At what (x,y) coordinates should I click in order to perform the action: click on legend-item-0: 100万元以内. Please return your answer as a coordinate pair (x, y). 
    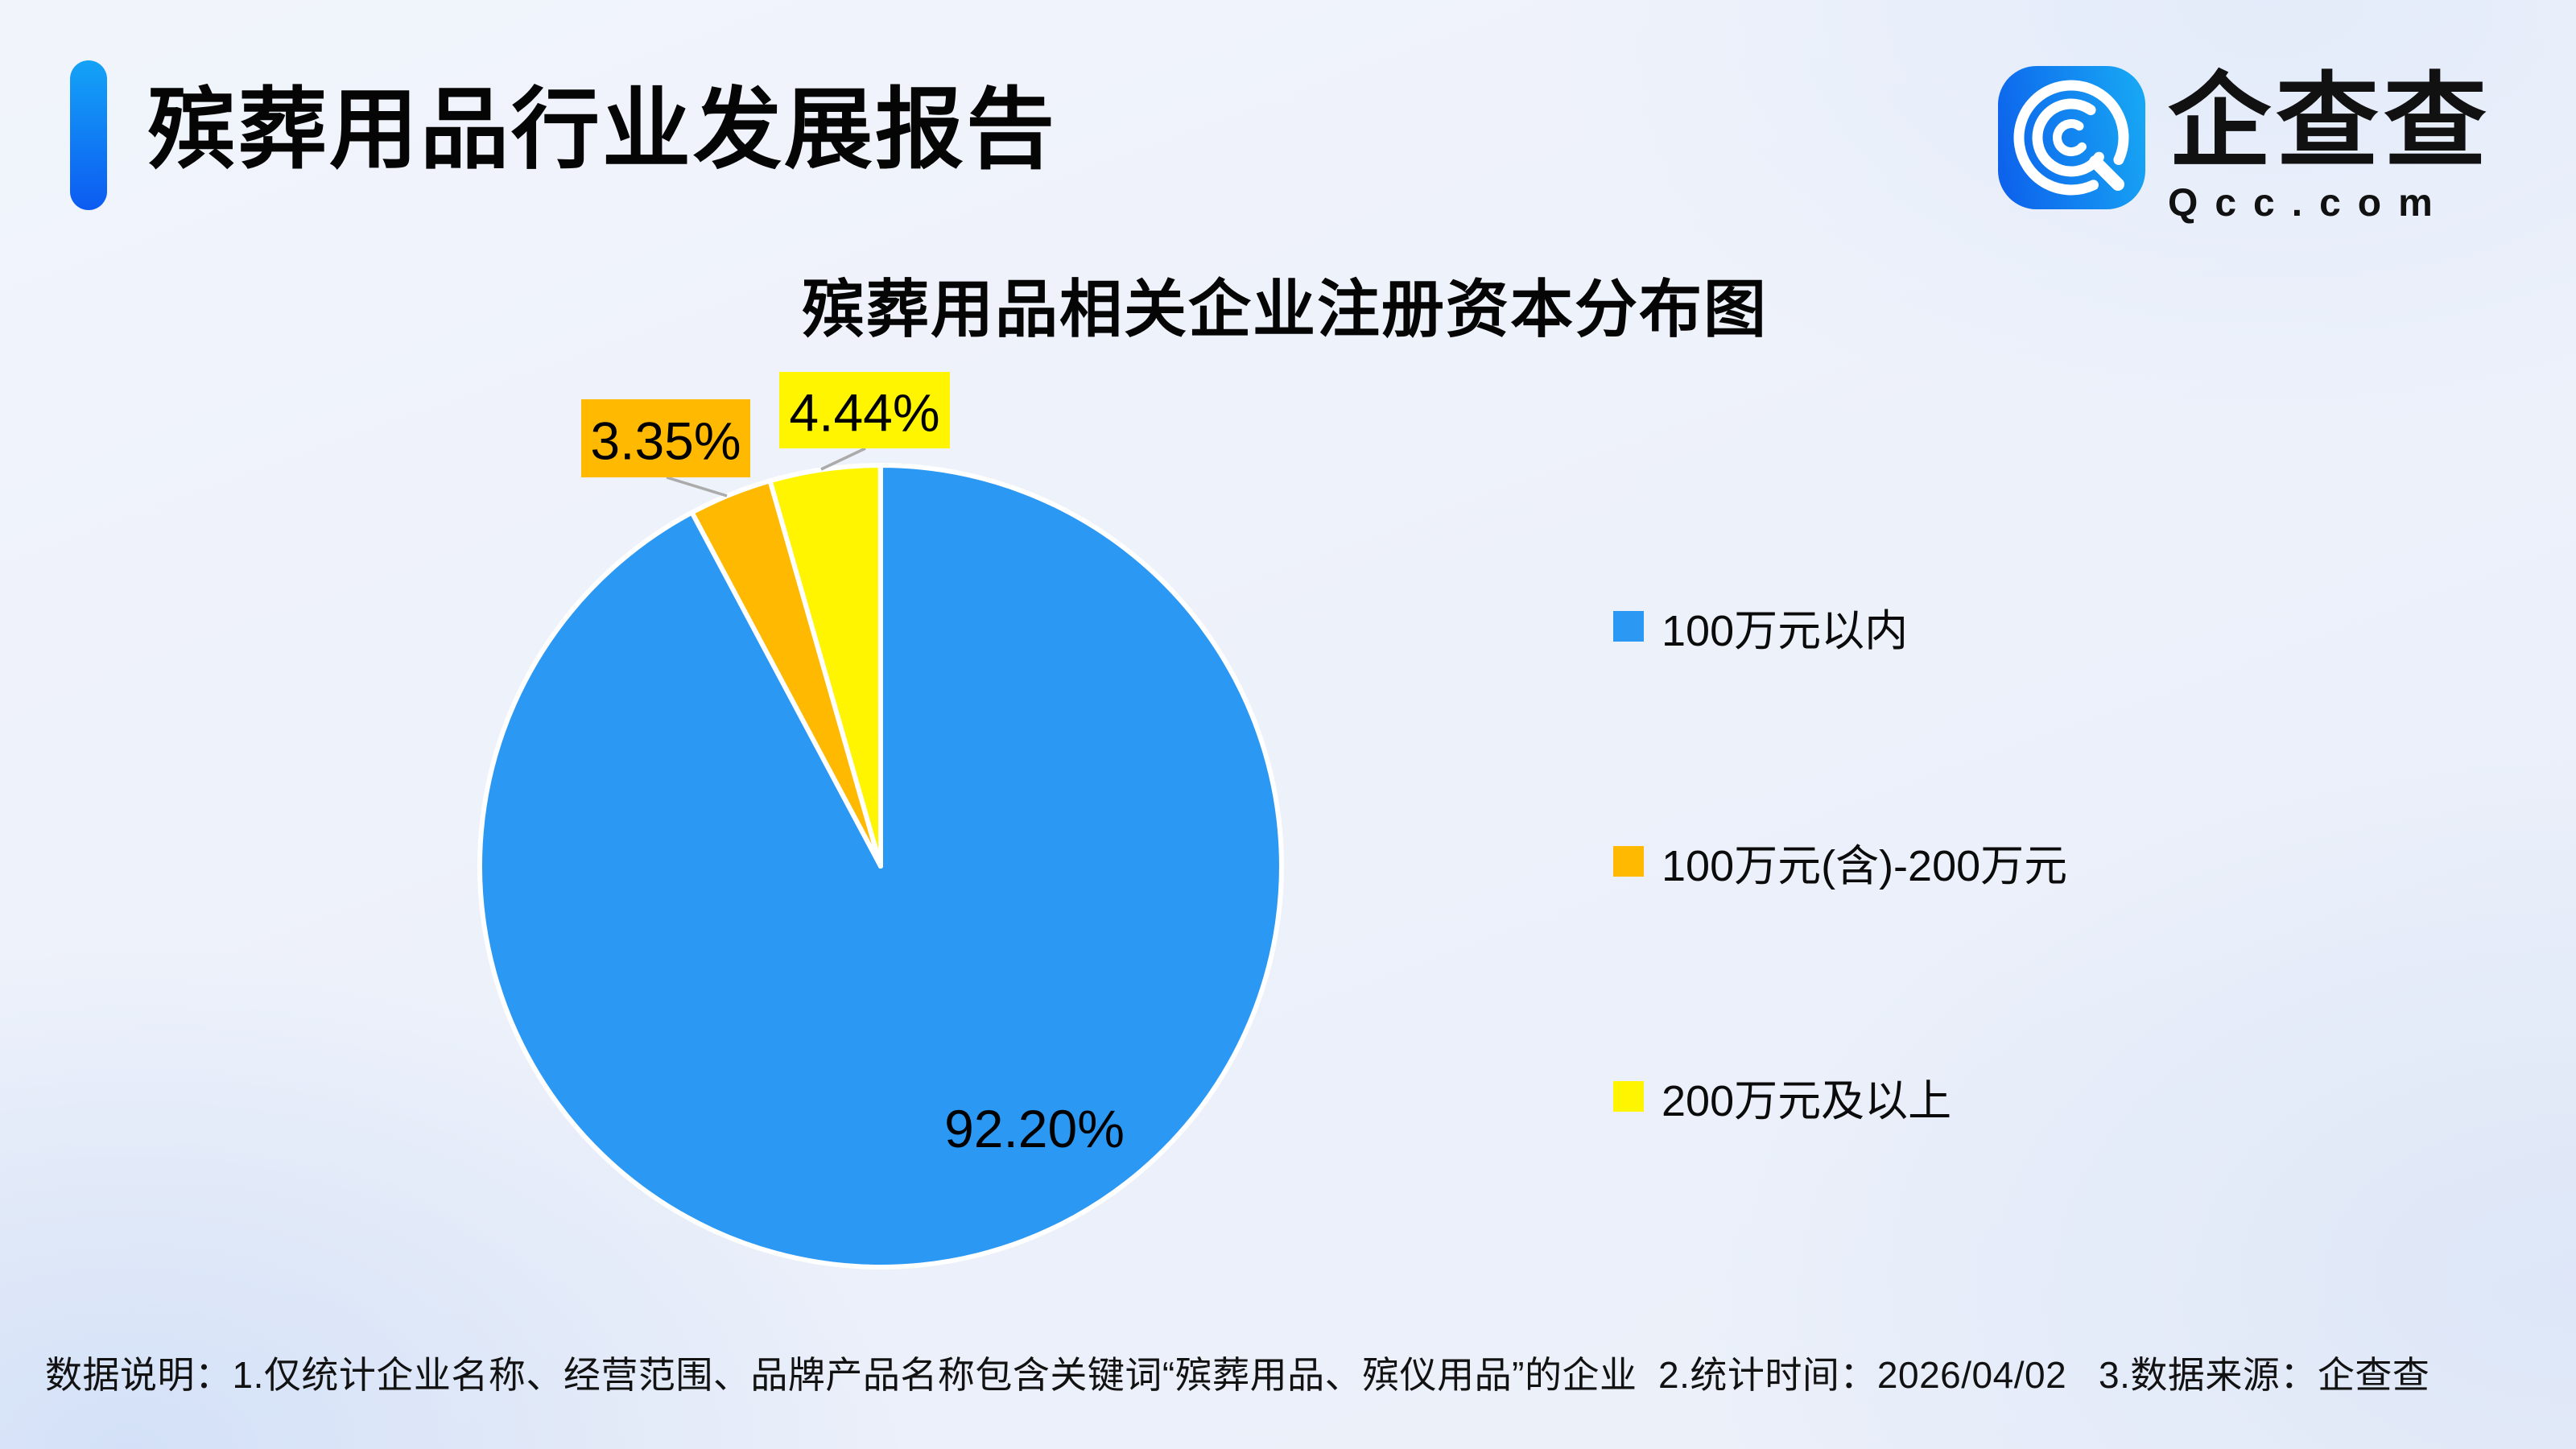
    Looking at the image, I should click on (1760, 628).